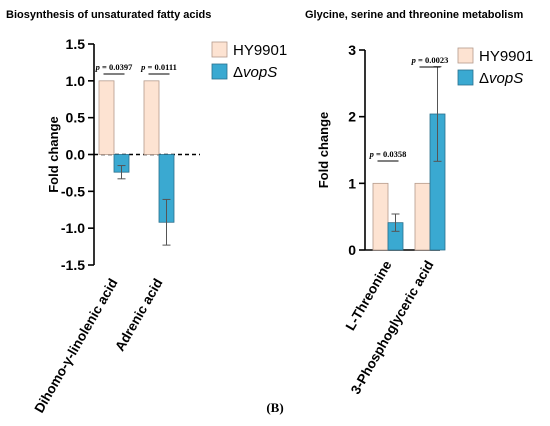 This screenshot has width=550, height=426. What do you see at coordinates (76, 118) in the screenshot?
I see `y-tick-label: 0.5` at bounding box center [76, 118].